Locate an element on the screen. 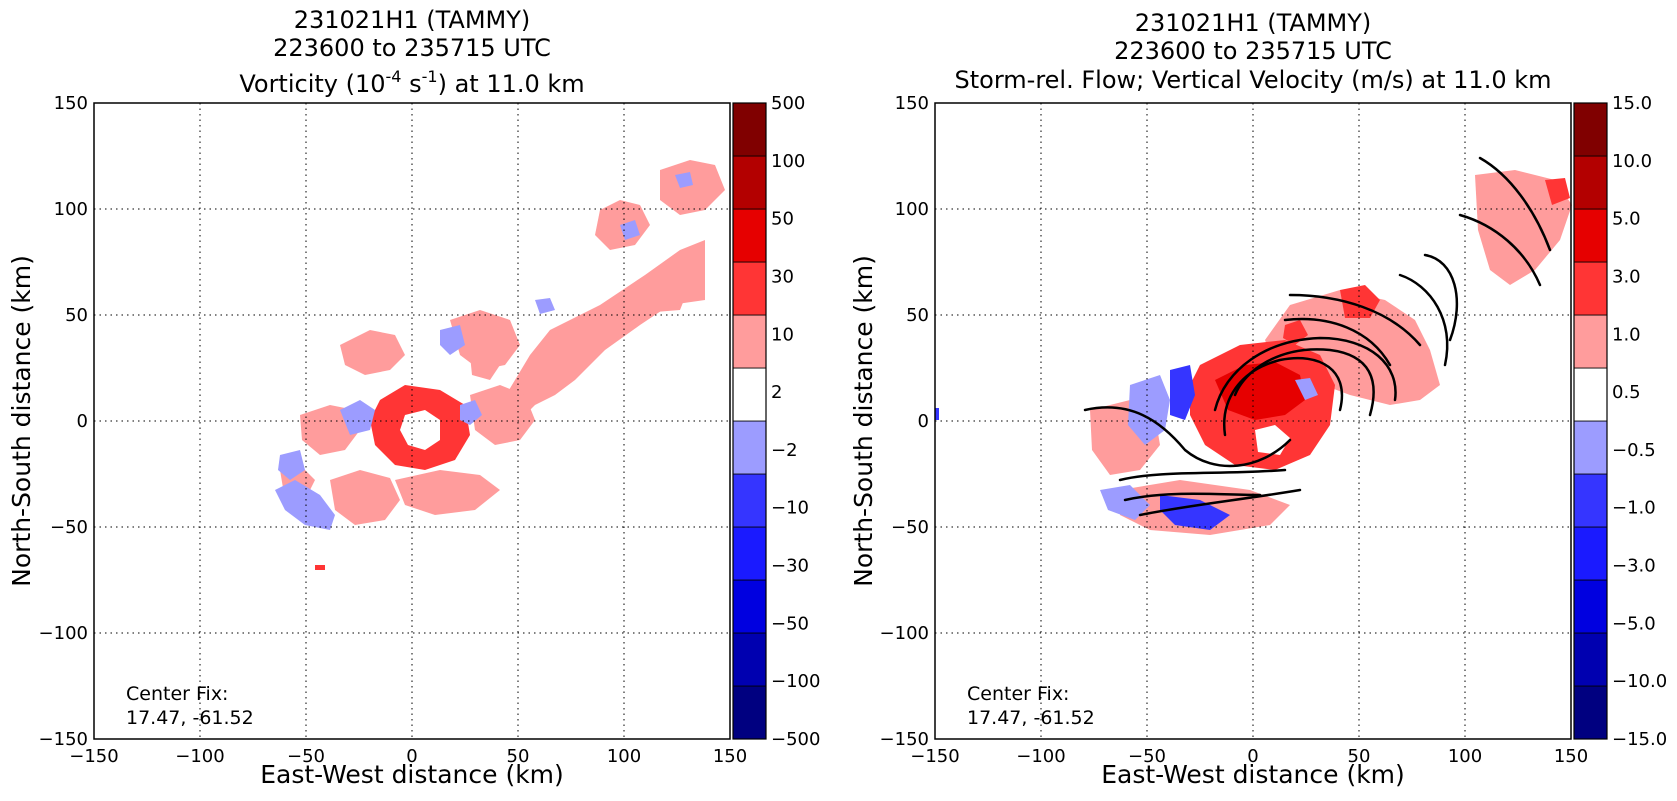  colorbar-tick-label: −0.5 is located at coordinates (1634, 450).